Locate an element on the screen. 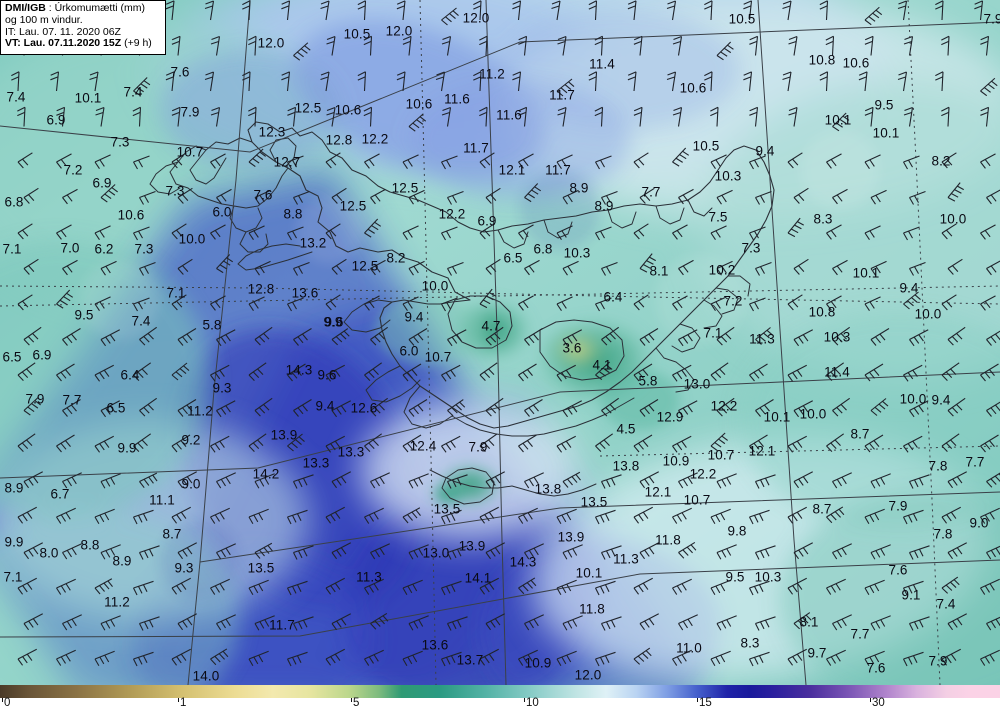 This screenshot has height=709, width=1000. wind-speed-value-label: 7.3 is located at coordinates (144, 249).